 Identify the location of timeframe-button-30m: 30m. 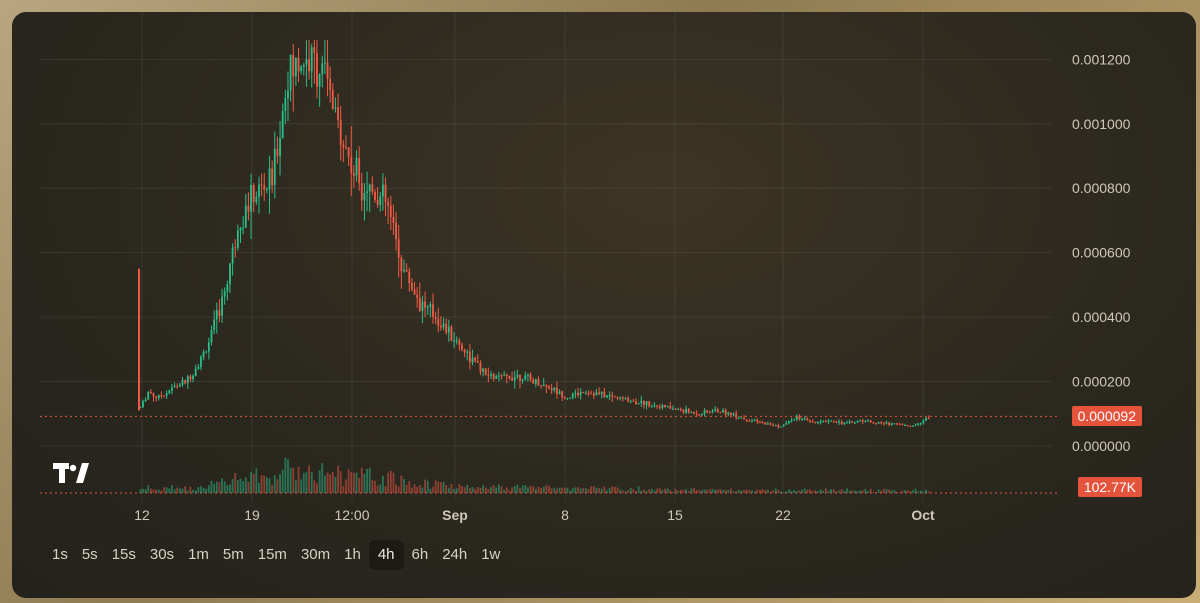
(315, 554).